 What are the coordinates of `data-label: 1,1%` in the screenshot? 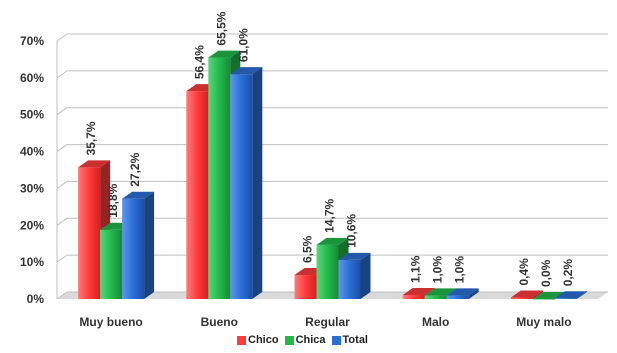 It's located at (416, 269).